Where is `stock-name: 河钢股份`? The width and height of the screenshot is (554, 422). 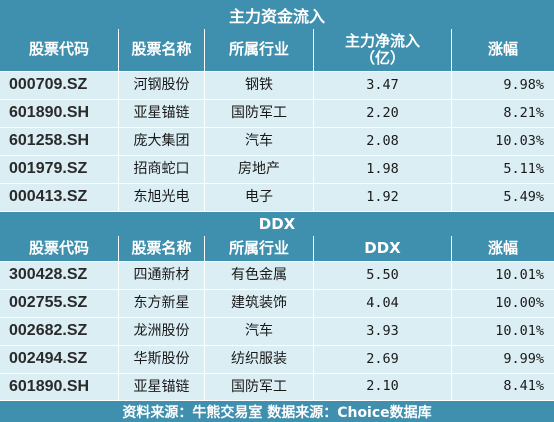 stock-name: 河钢股份 is located at coordinates (162, 86).